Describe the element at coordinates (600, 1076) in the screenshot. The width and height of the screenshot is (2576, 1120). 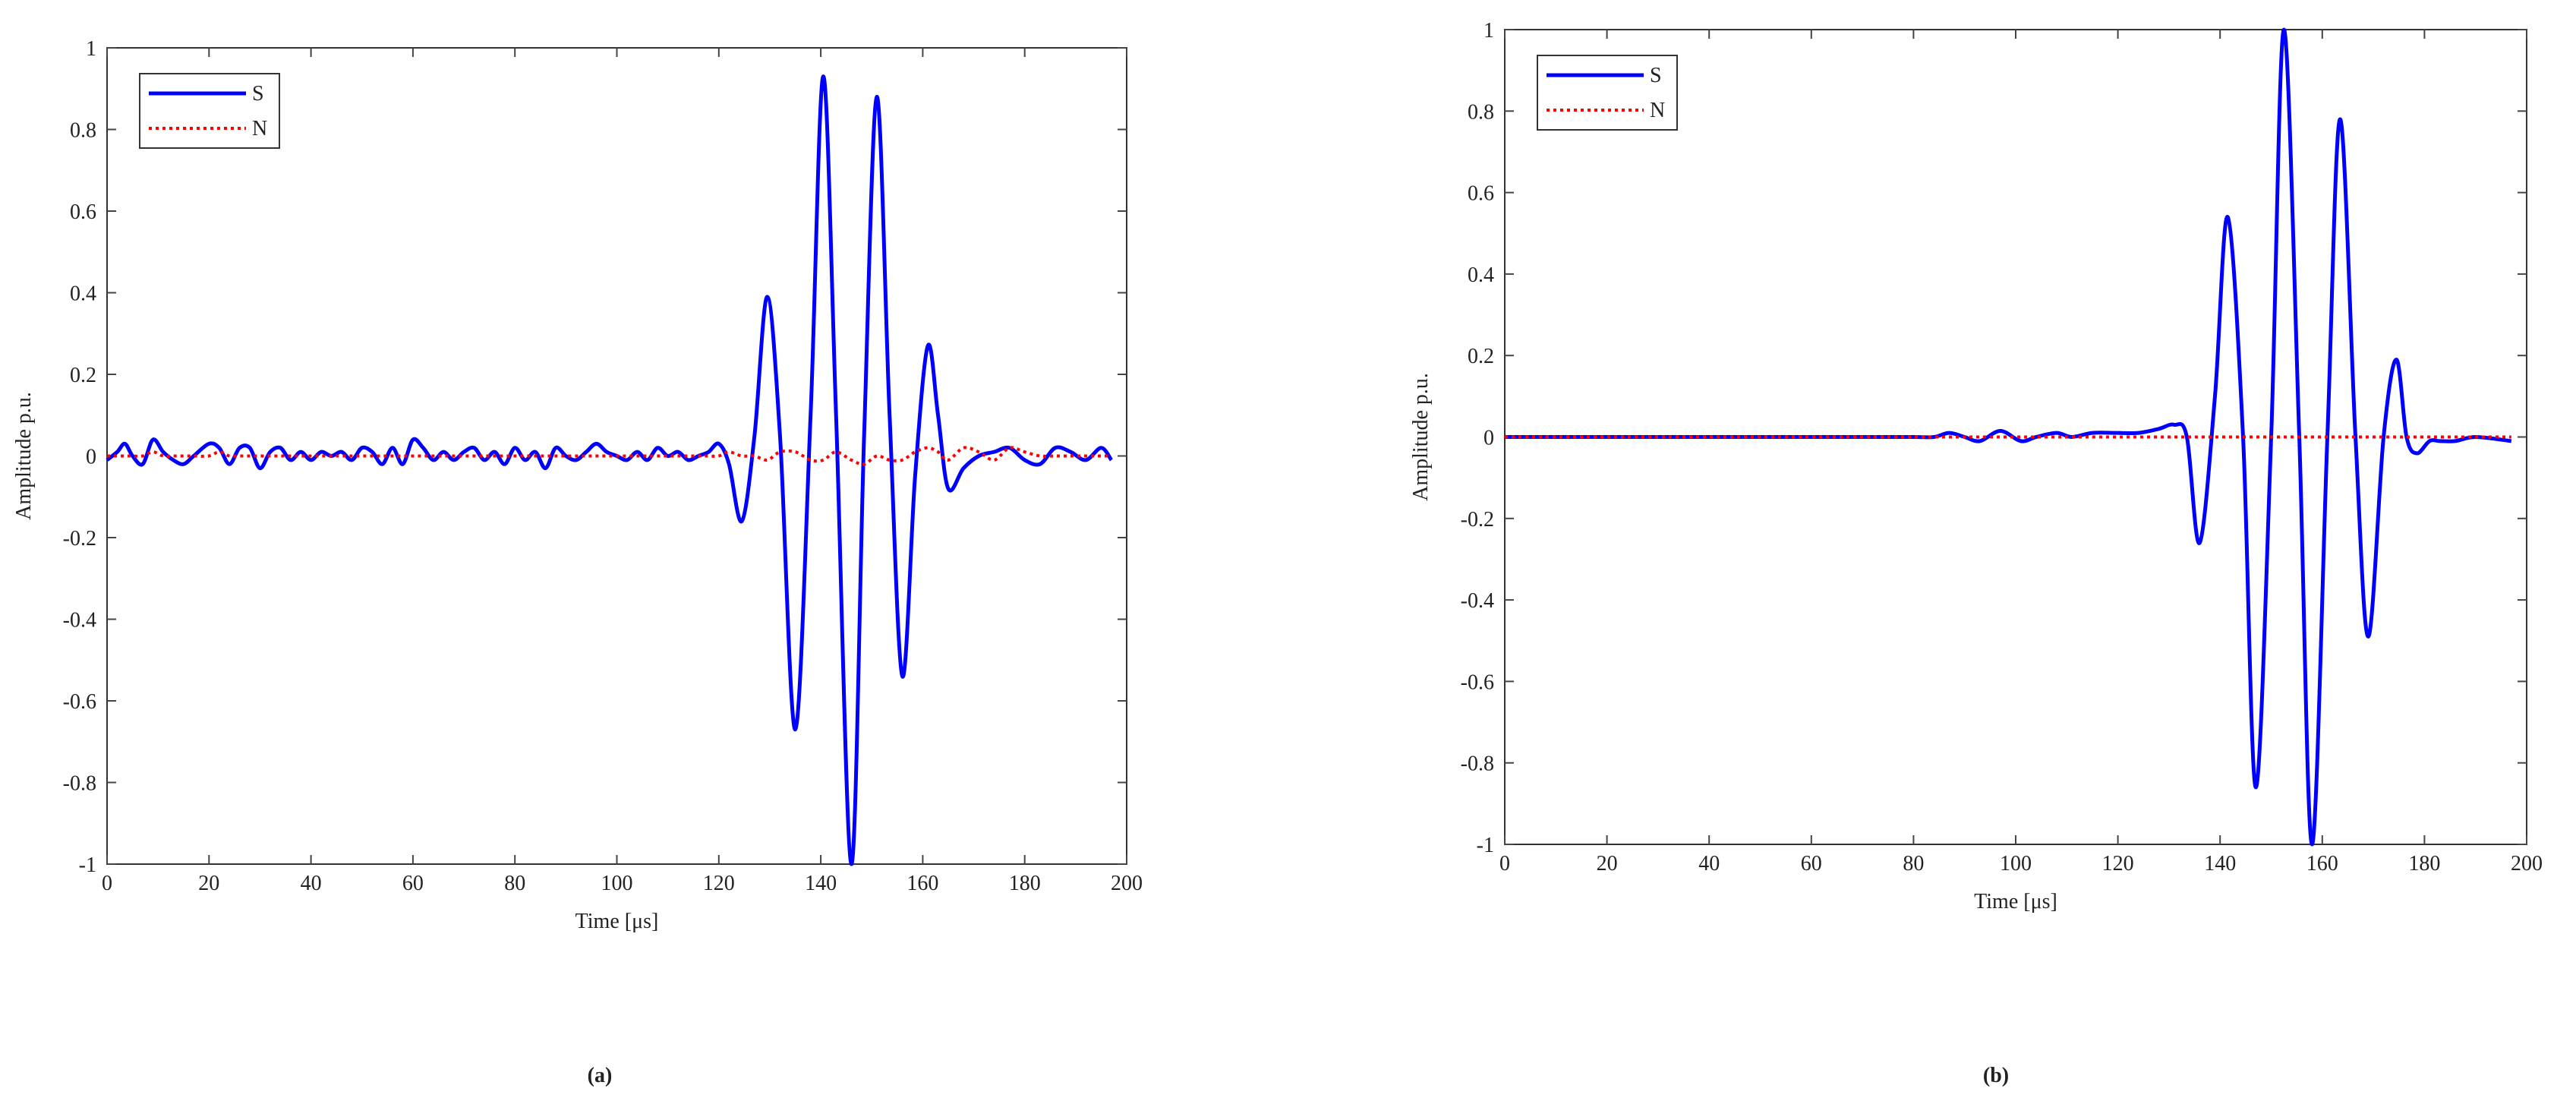
I see `panel-label: (a)` at that location.